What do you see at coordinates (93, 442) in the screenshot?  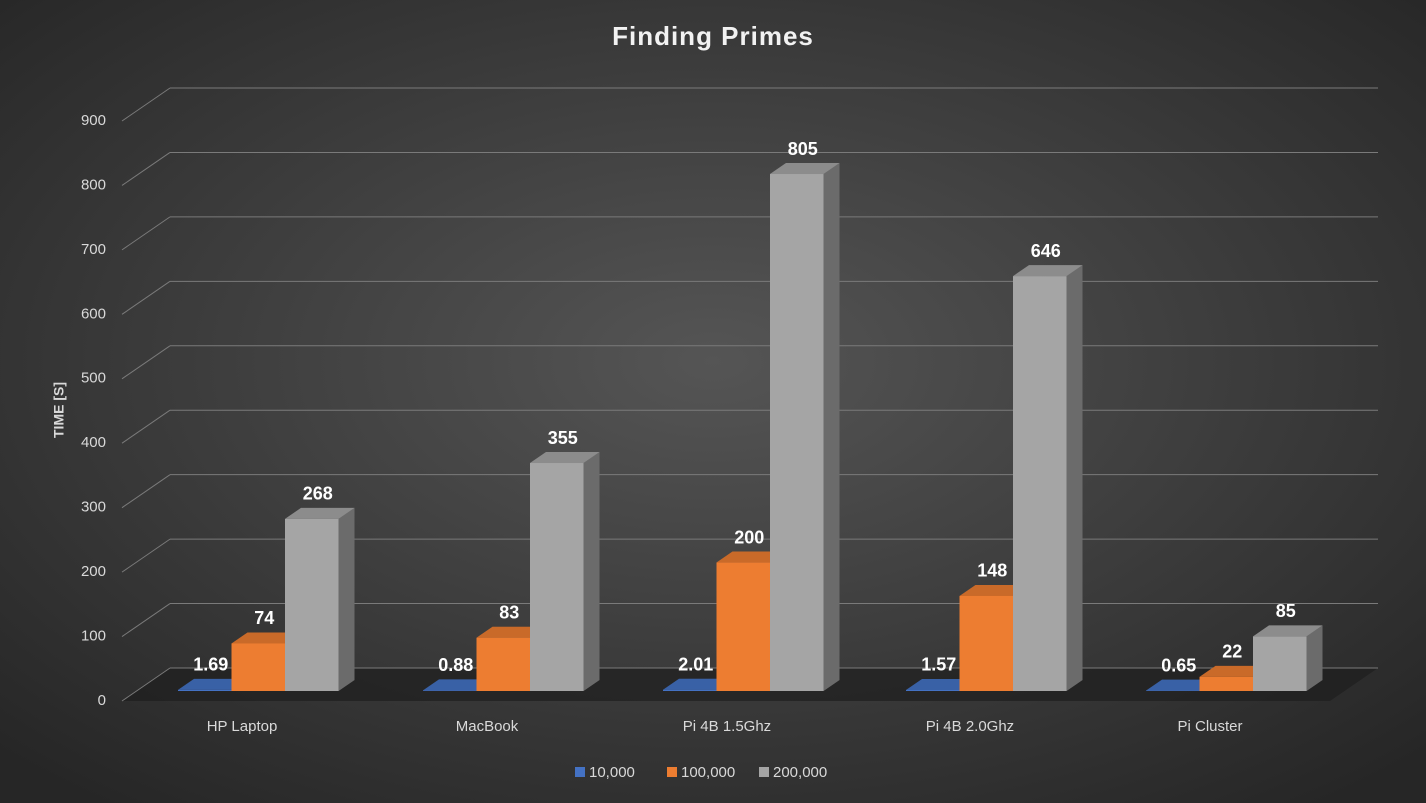 I see `y-tick-label: 400` at bounding box center [93, 442].